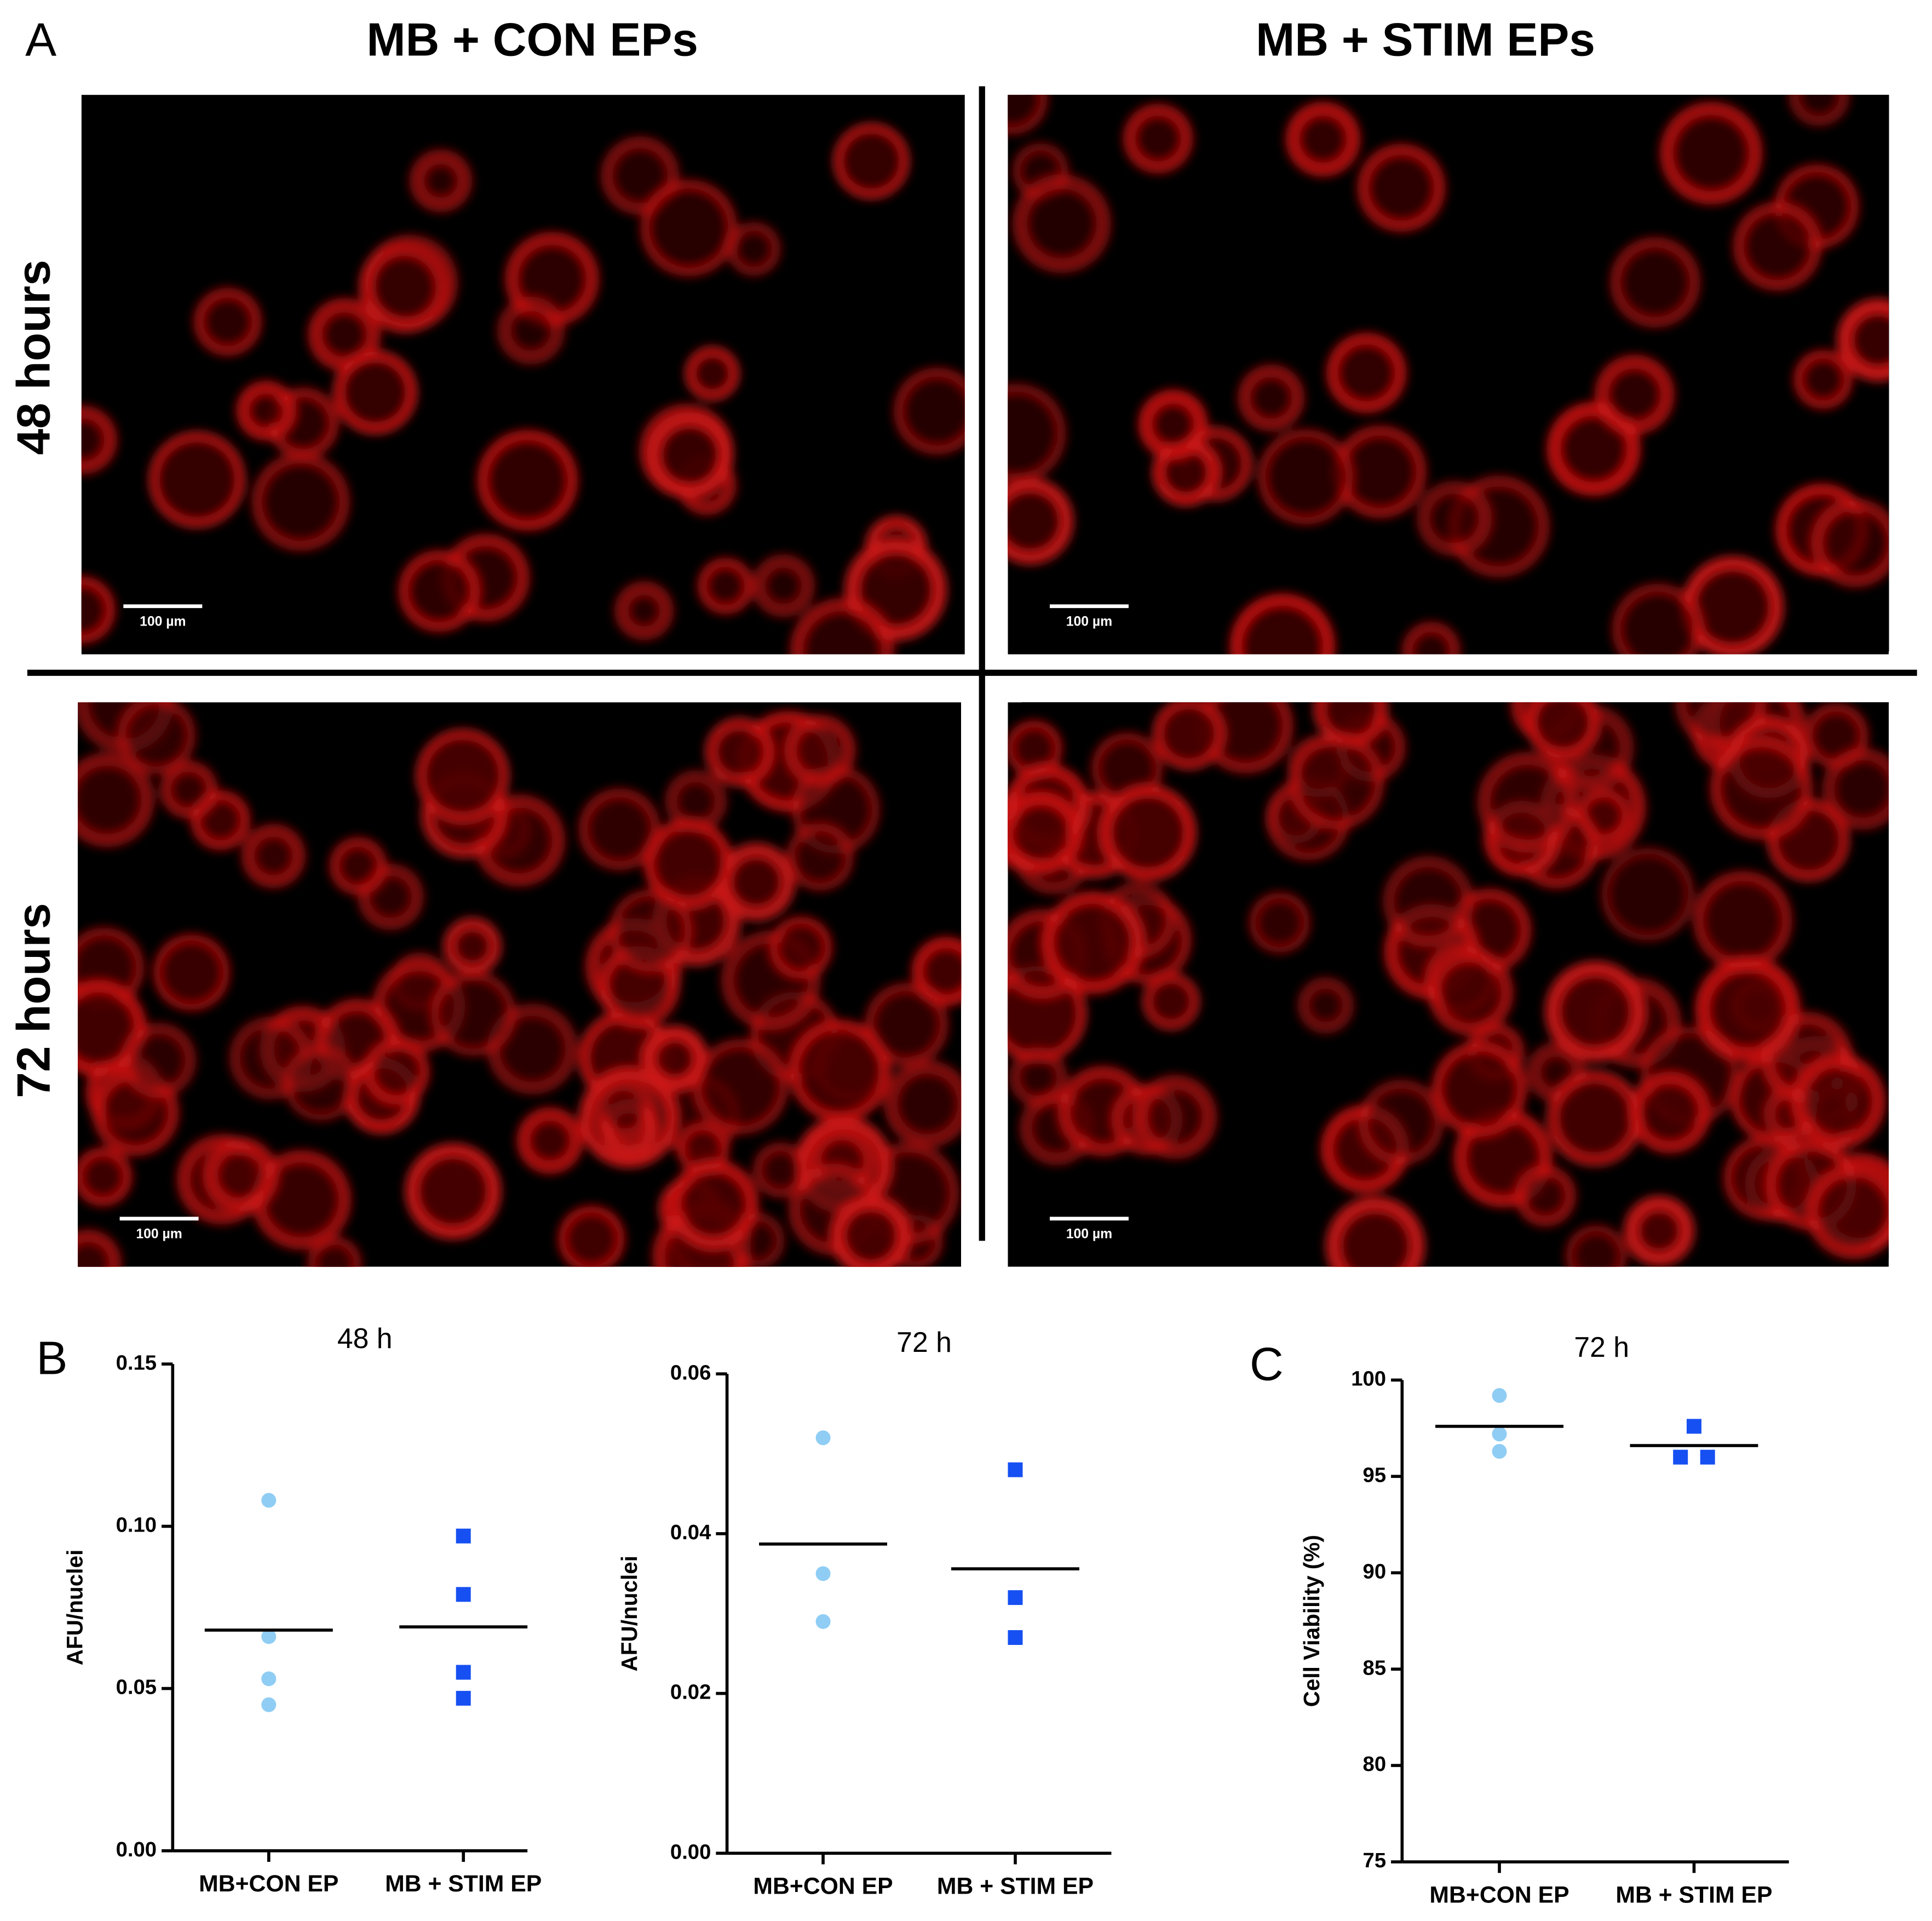  I want to click on y-tick-label: 0.10, so click(136, 1524).